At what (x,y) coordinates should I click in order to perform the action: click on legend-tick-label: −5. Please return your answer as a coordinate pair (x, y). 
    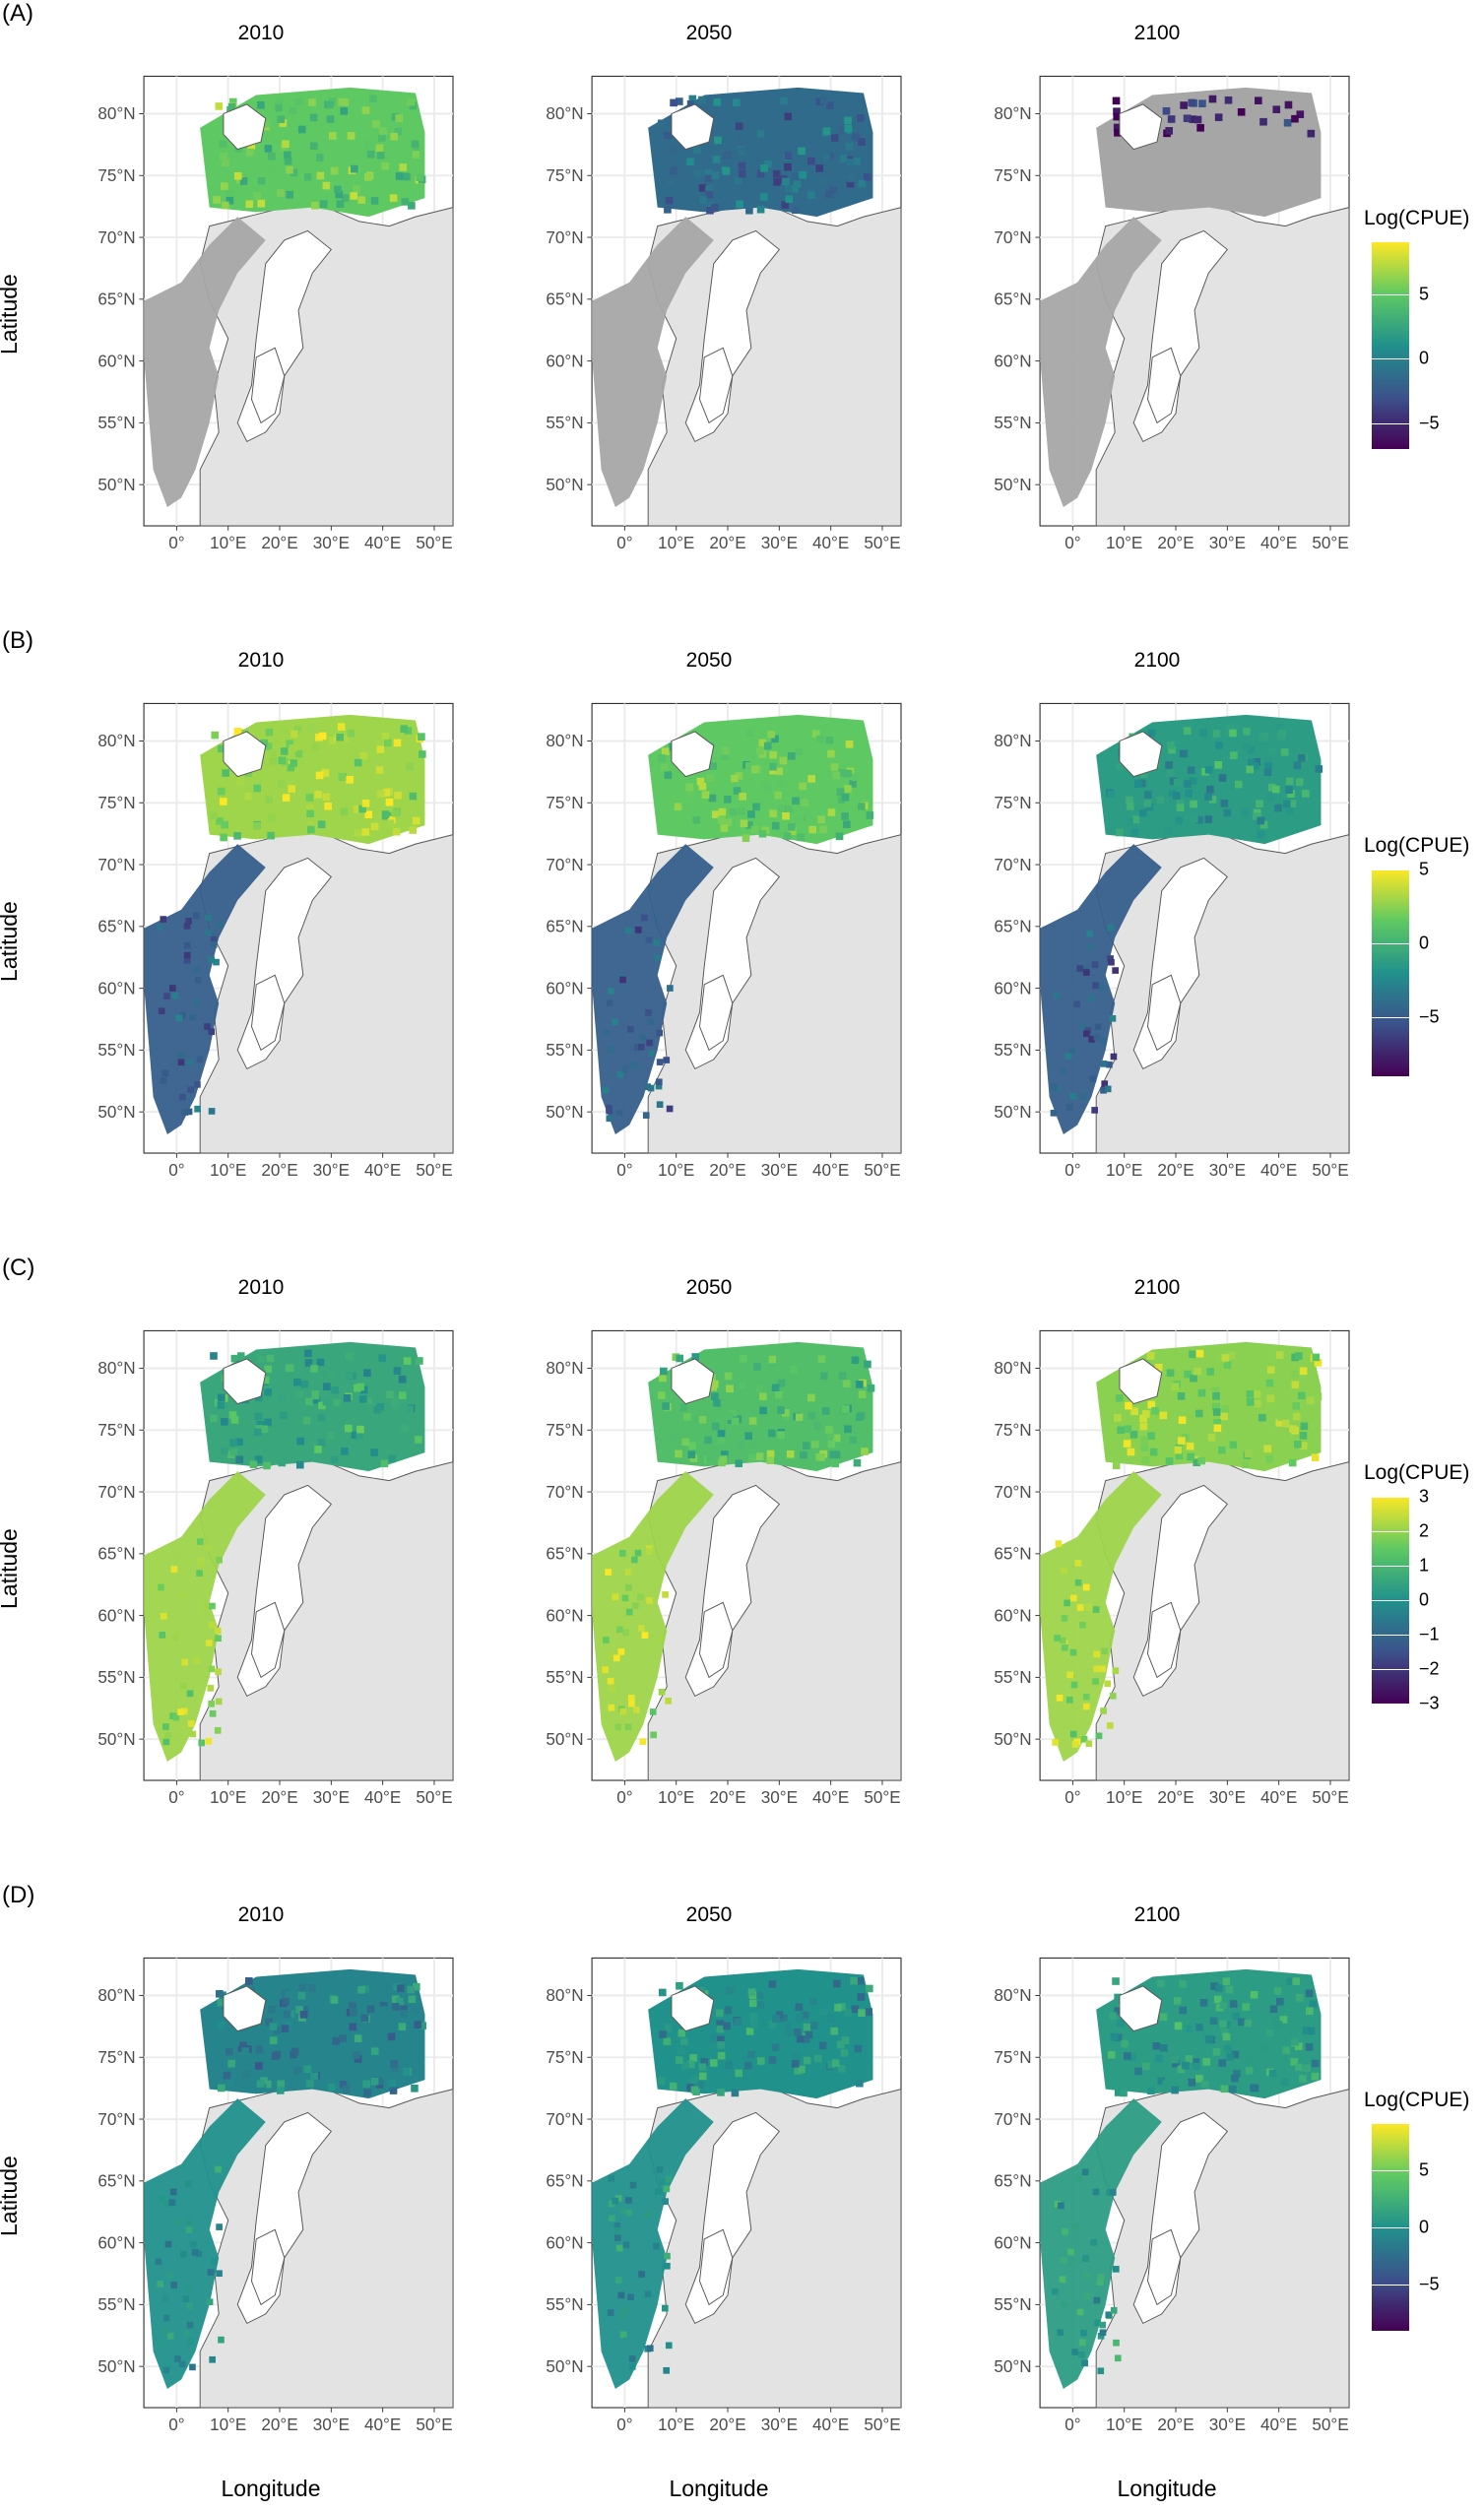
    Looking at the image, I should click on (1429, 1016).